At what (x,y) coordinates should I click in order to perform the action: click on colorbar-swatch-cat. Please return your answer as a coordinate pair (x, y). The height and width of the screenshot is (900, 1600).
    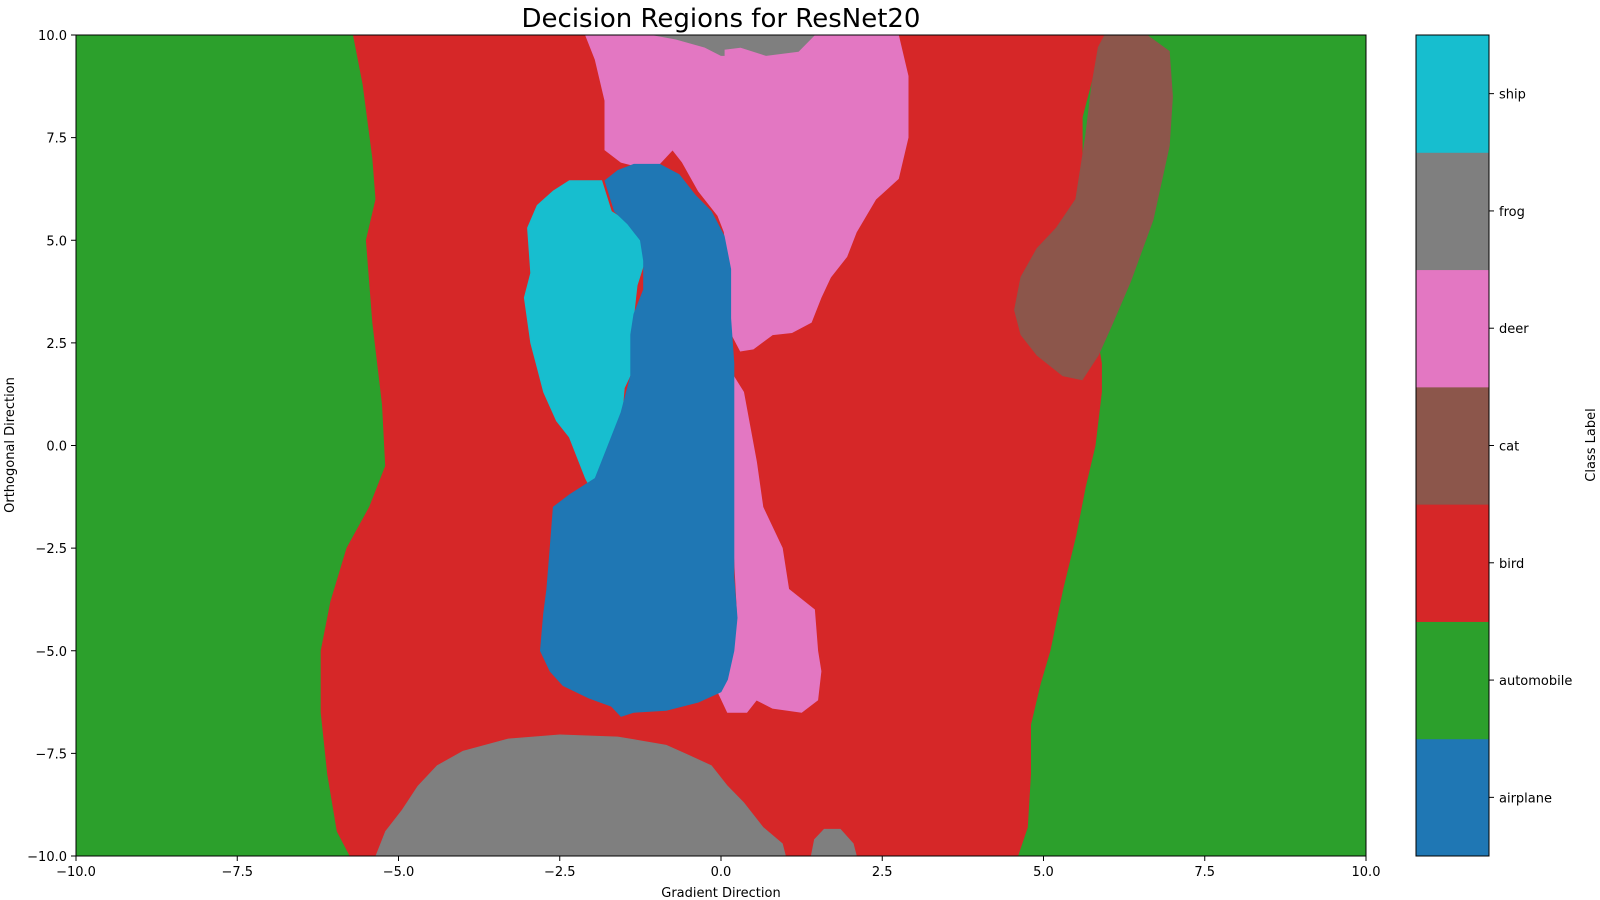
    Looking at the image, I should click on (1452, 445).